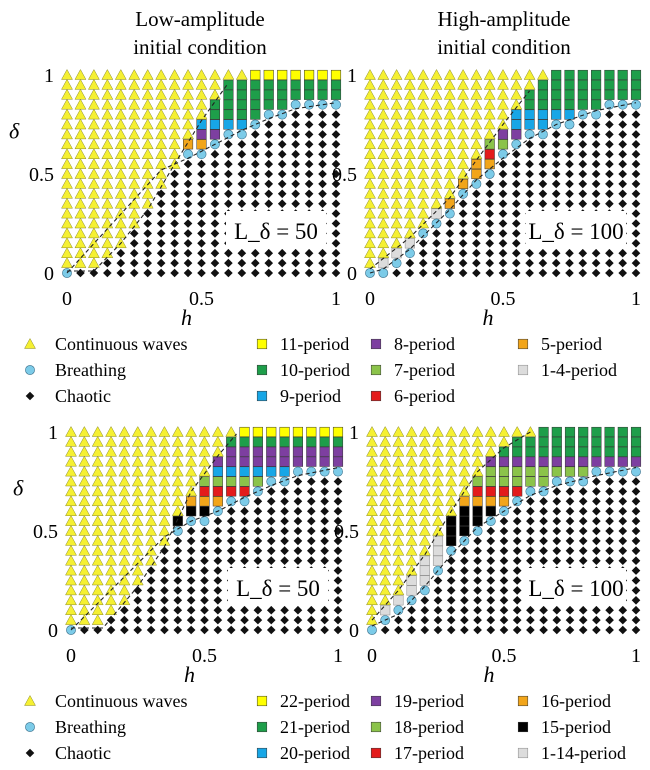  I want to click on x-tick-label: 0, so click(370, 299).